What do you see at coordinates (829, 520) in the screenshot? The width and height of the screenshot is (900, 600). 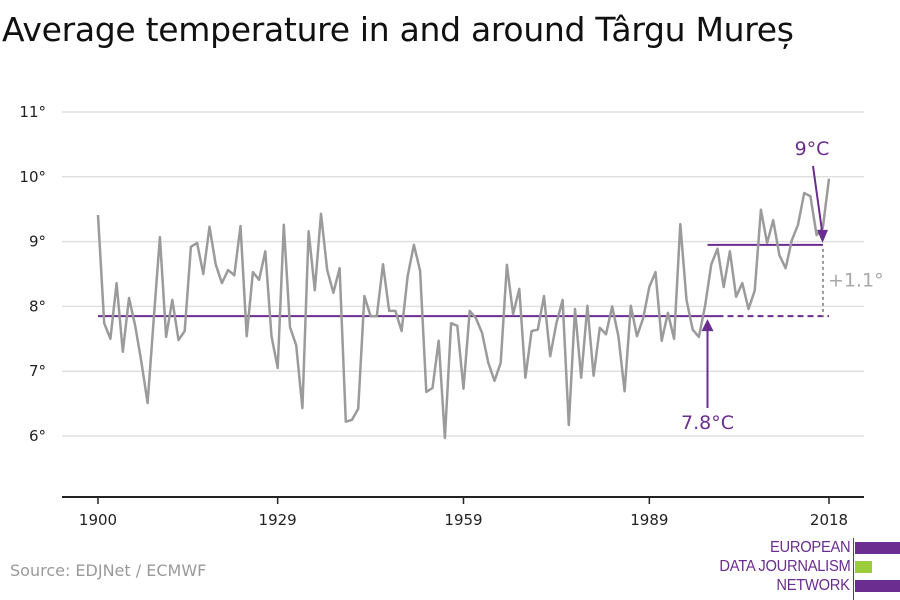 I see `x-tick-label: 2018` at bounding box center [829, 520].